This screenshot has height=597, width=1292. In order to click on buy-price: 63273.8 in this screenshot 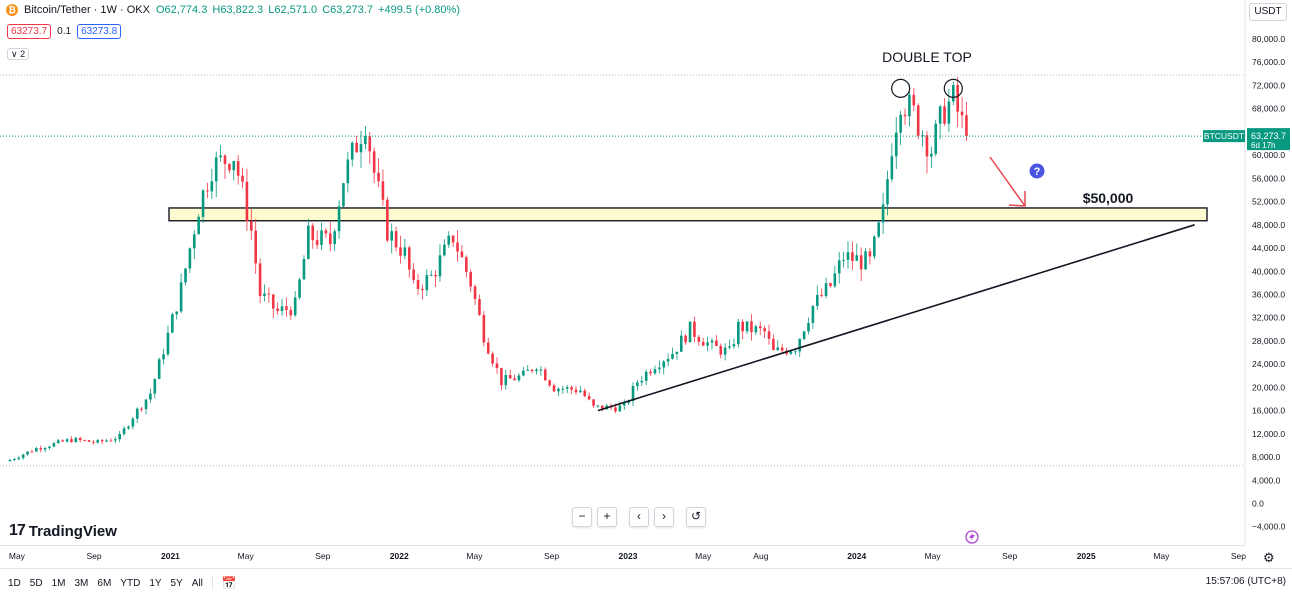, I will do `click(99, 31)`.